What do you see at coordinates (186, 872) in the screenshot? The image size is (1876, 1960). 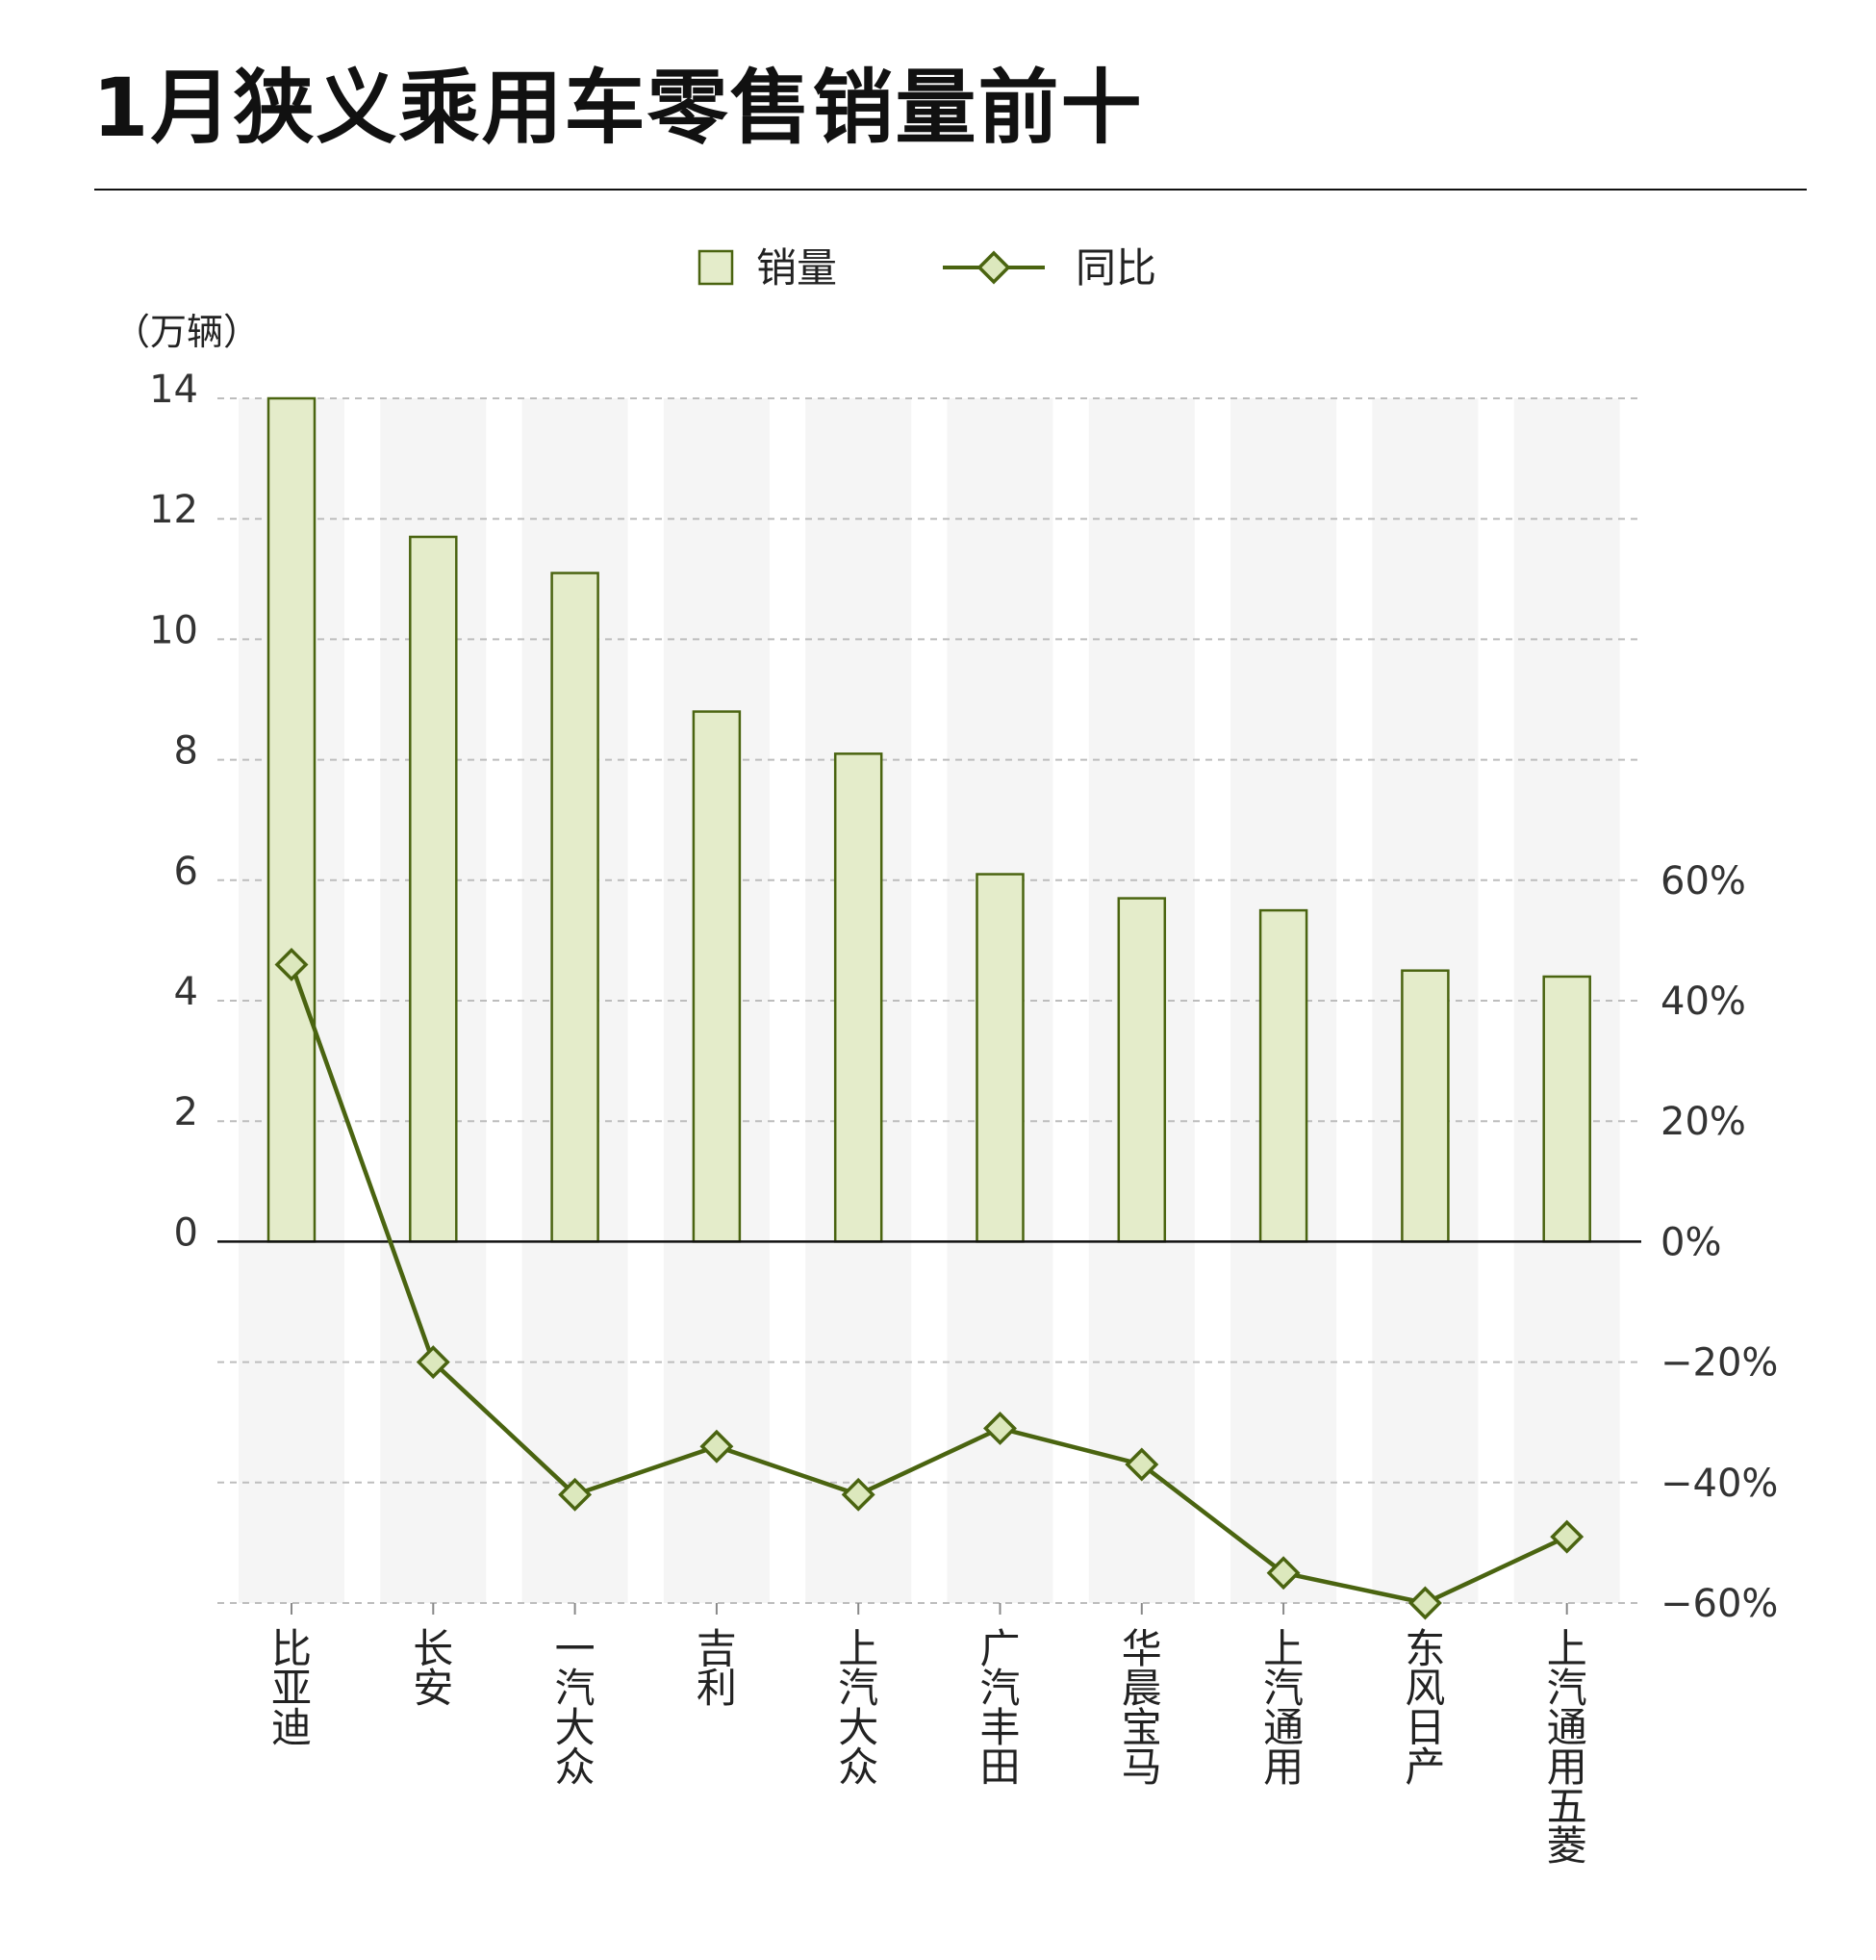 I see `left-tick-label: 6` at bounding box center [186, 872].